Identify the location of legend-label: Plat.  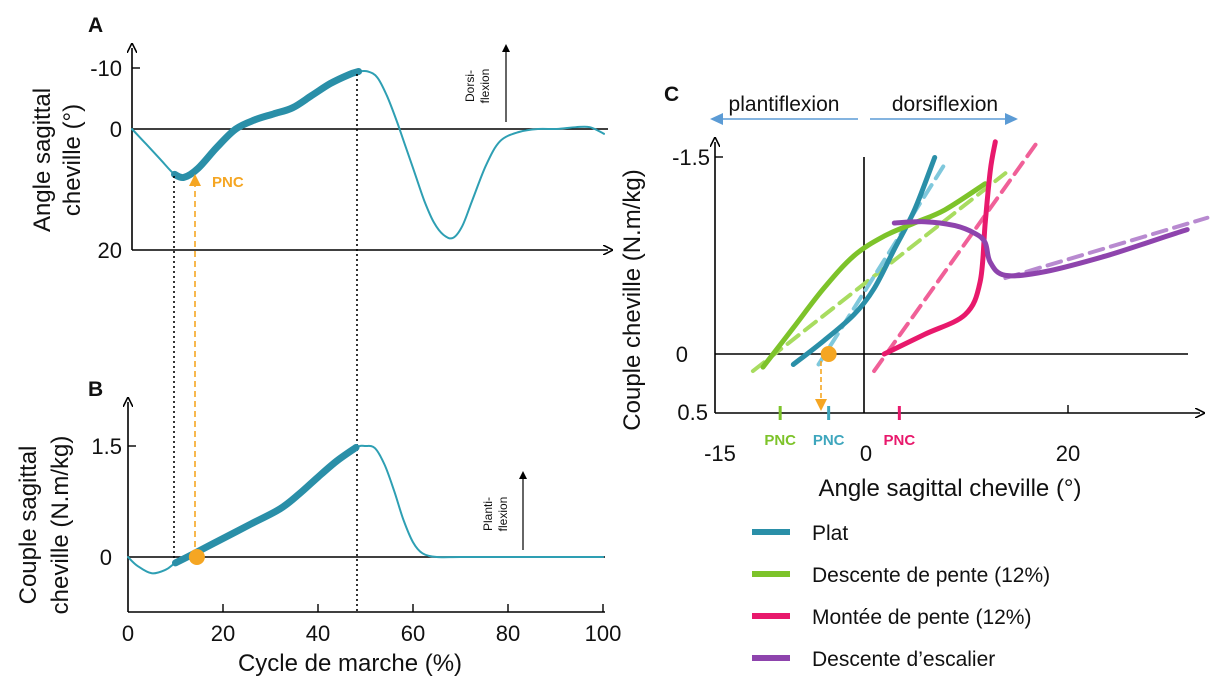
(830, 533).